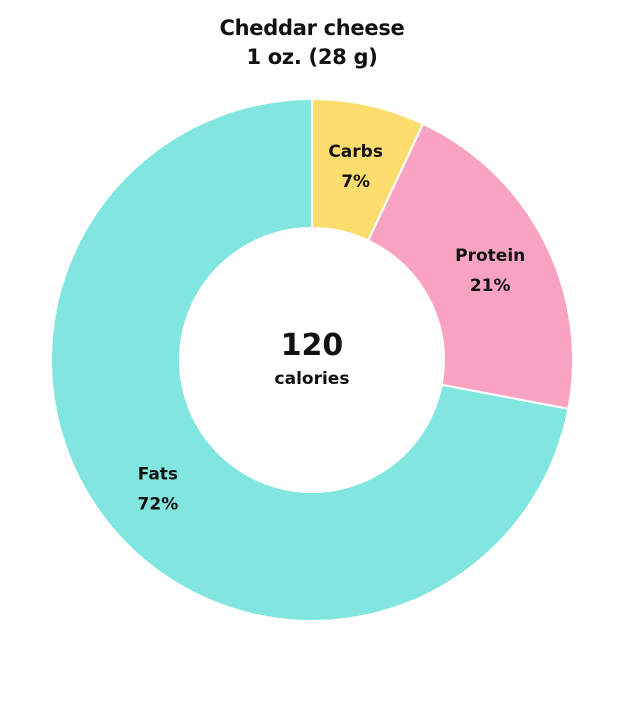 This screenshot has width=624, height=720. What do you see at coordinates (158, 504) in the screenshot?
I see `slice-percent-fats: 72%` at bounding box center [158, 504].